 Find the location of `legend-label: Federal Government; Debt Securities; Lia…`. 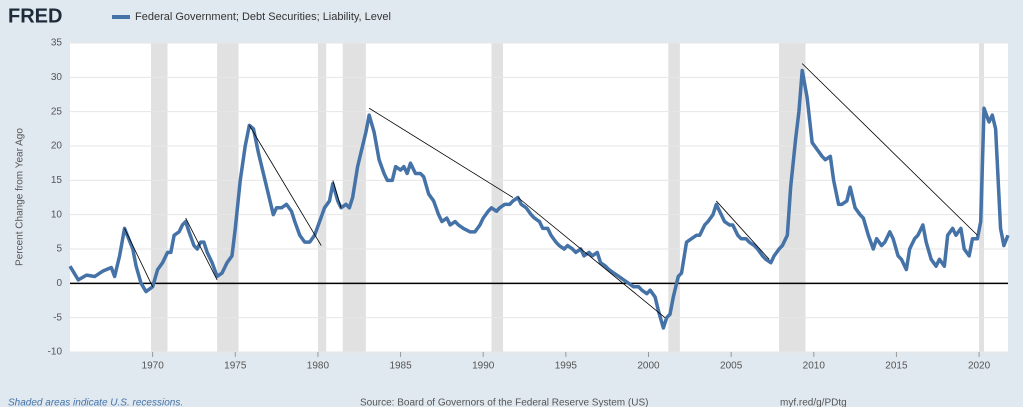

legend-label: Federal Government; Debt Securities; Lia… is located at coordinates (263, 17).